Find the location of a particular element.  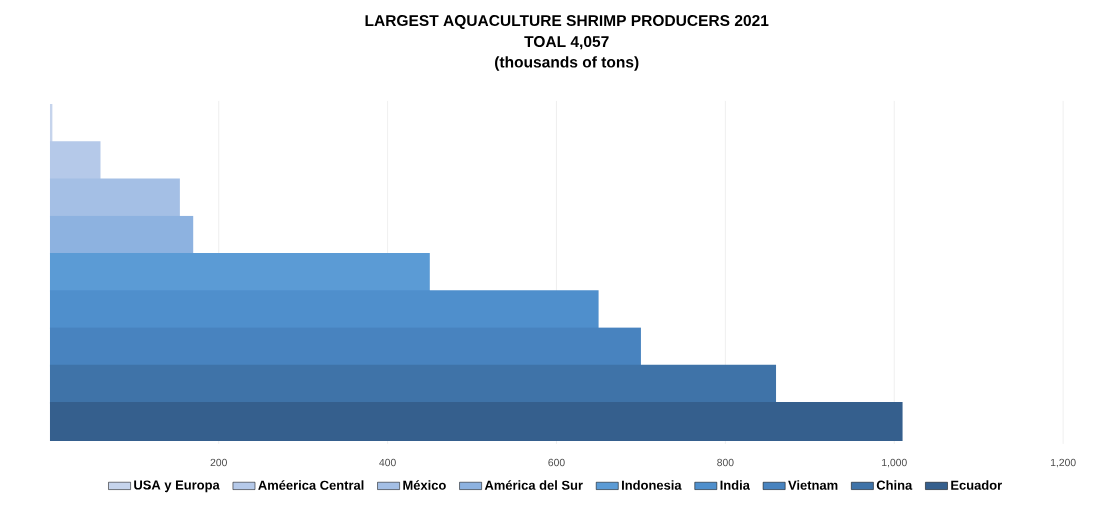

x-tick-label: 600 is located at coordinates (556, 462).